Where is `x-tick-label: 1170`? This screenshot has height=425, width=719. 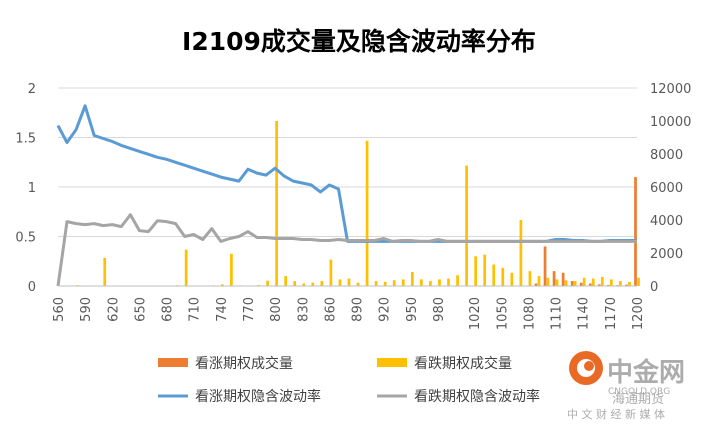
x-tick-label: 1170 is located at coordinates (611, 313).